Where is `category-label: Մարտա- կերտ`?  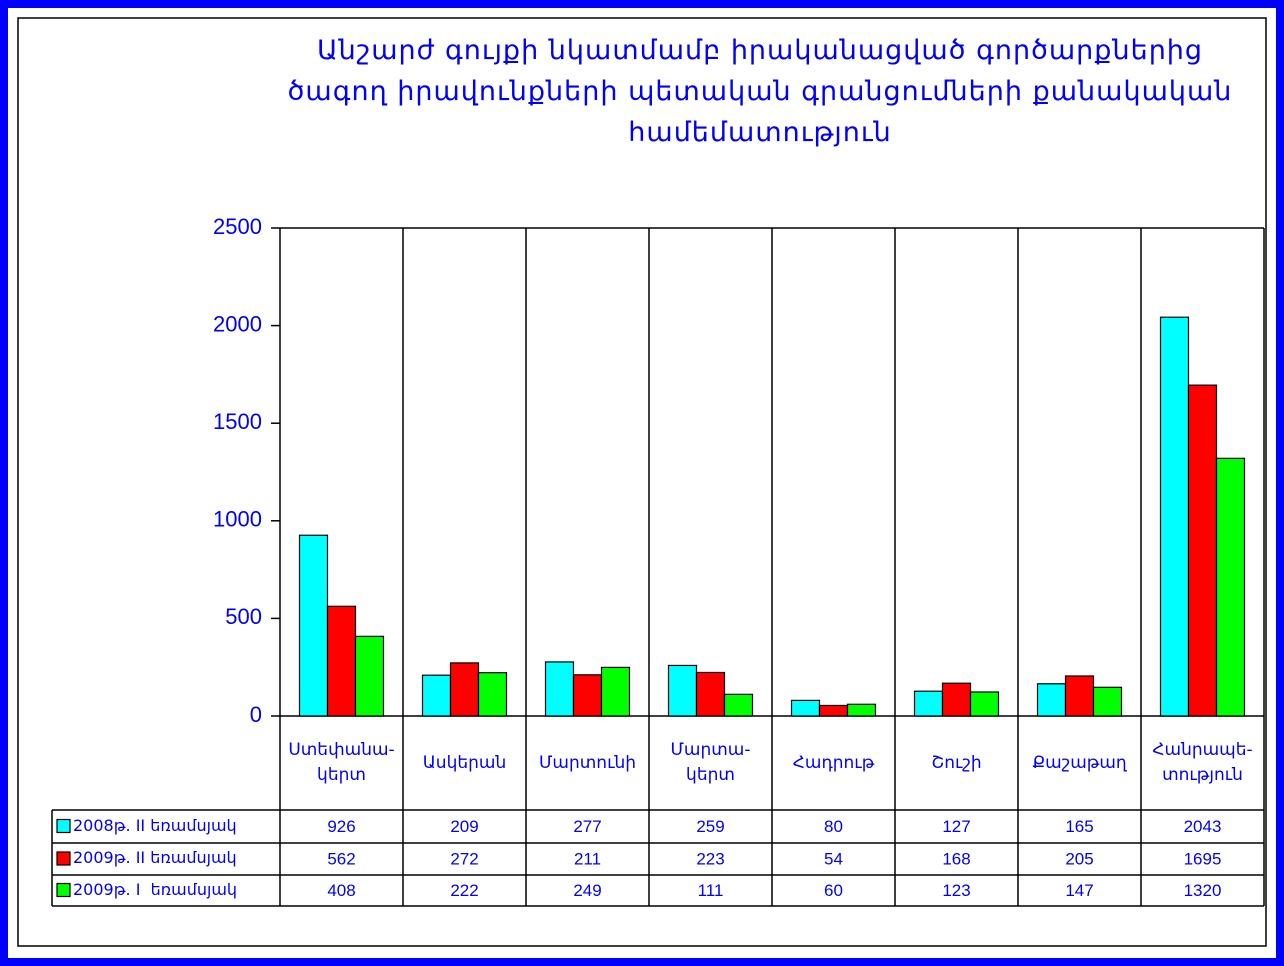 category-label: Մարտա- կերտ is located at coordinates (710, 762).